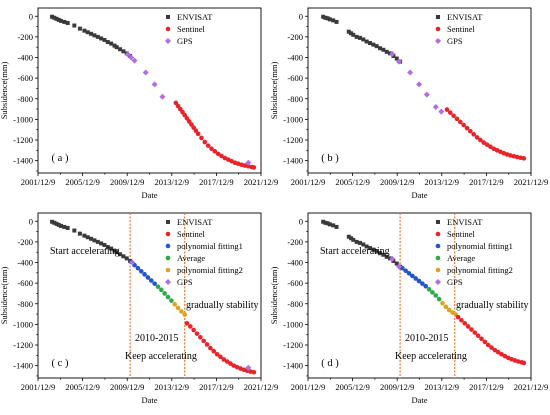 The image size is (550, 415). What do you see at coordinates (222, 305) in the screenshot?
I see `annotation-gradually-stability: gradually stability` at bounding box center [222, 305].